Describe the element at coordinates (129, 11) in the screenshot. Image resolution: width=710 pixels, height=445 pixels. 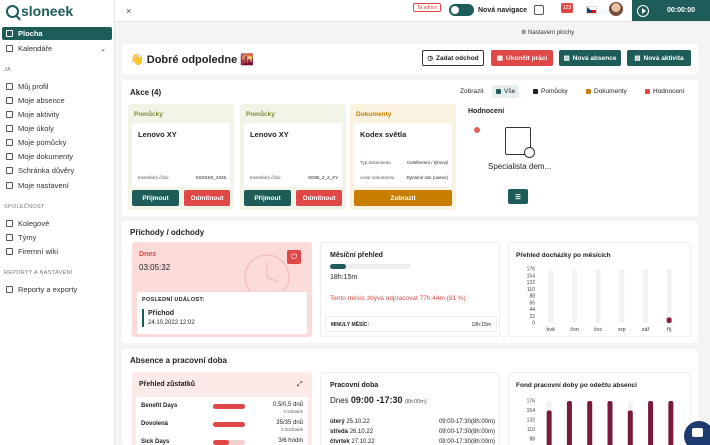
I see `close-icon: ×` at that location.